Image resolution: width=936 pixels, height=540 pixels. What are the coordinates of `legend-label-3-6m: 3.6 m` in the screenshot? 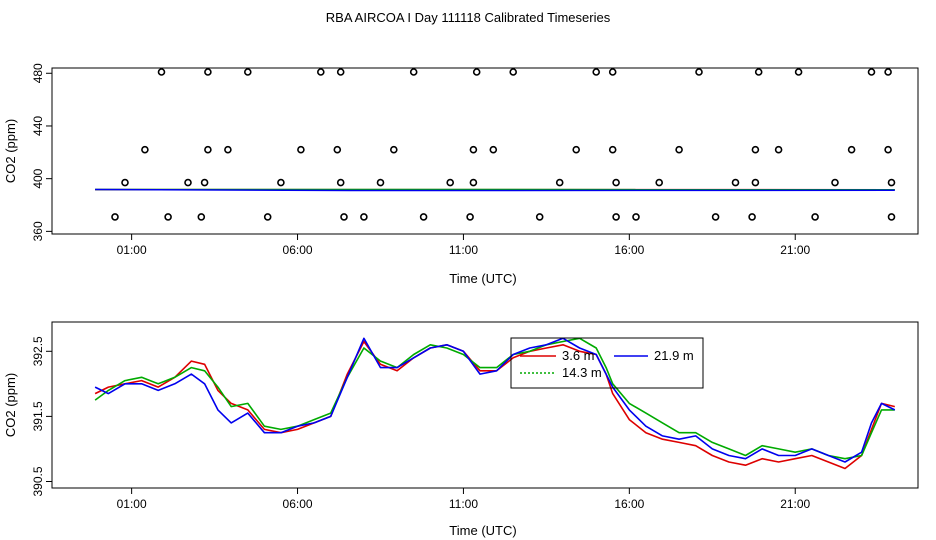 It's located at (578, 355).